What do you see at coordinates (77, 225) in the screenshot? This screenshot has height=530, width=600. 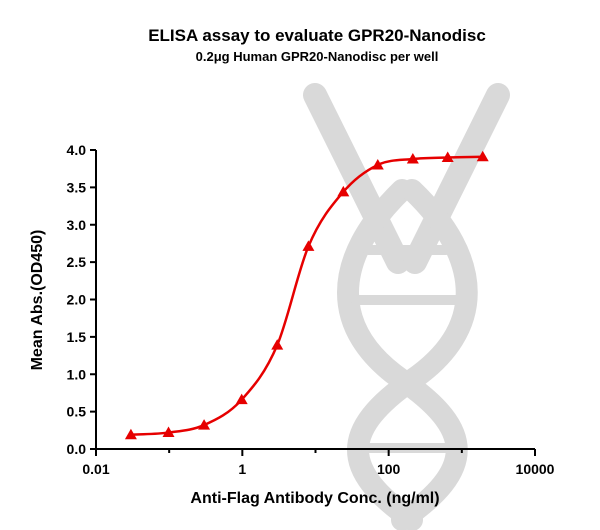 I see `y-tick-label: 3.0` at bounding box center [77, 225].